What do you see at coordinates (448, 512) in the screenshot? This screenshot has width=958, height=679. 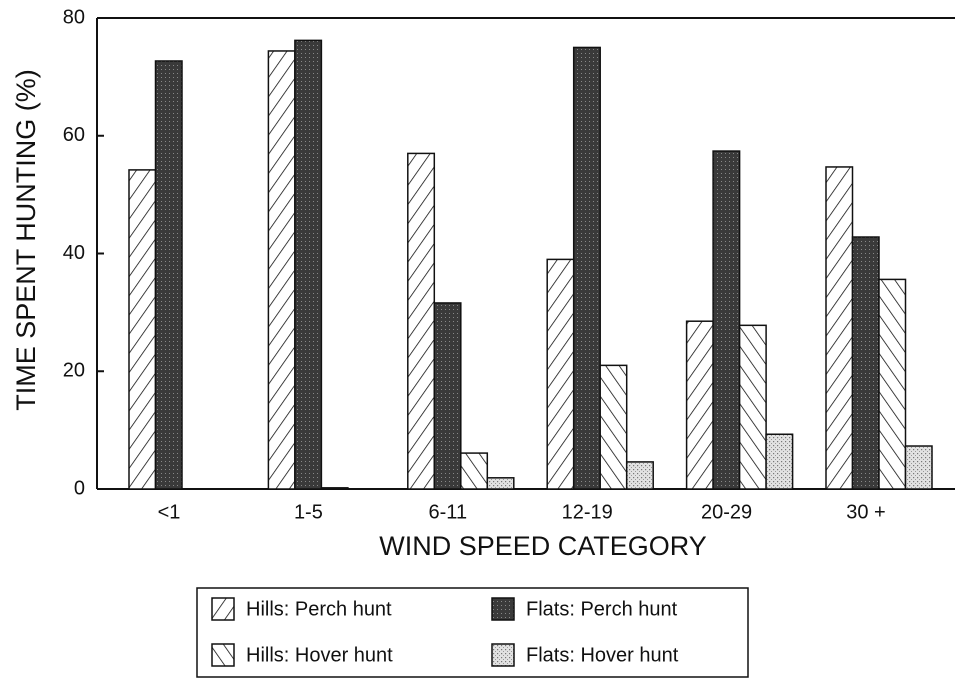 I see `x-tick-label: 6-11` at bounding box center [448, 512].